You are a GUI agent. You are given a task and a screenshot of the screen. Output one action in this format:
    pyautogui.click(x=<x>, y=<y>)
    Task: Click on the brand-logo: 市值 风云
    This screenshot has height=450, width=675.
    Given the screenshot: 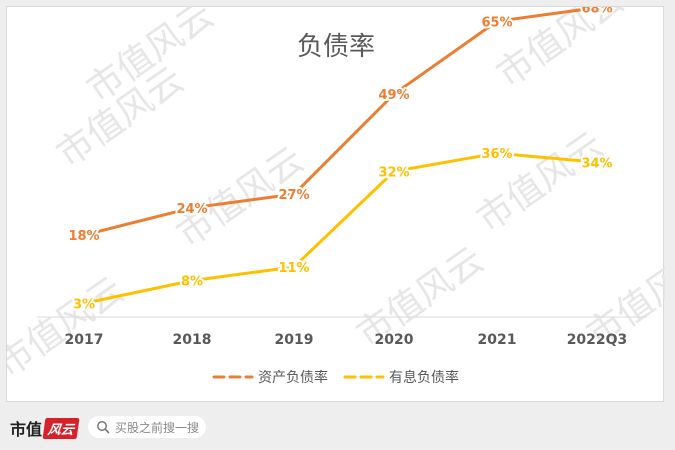 What is the action you would take?
    pyautogui.click(x=45, y=428)
    